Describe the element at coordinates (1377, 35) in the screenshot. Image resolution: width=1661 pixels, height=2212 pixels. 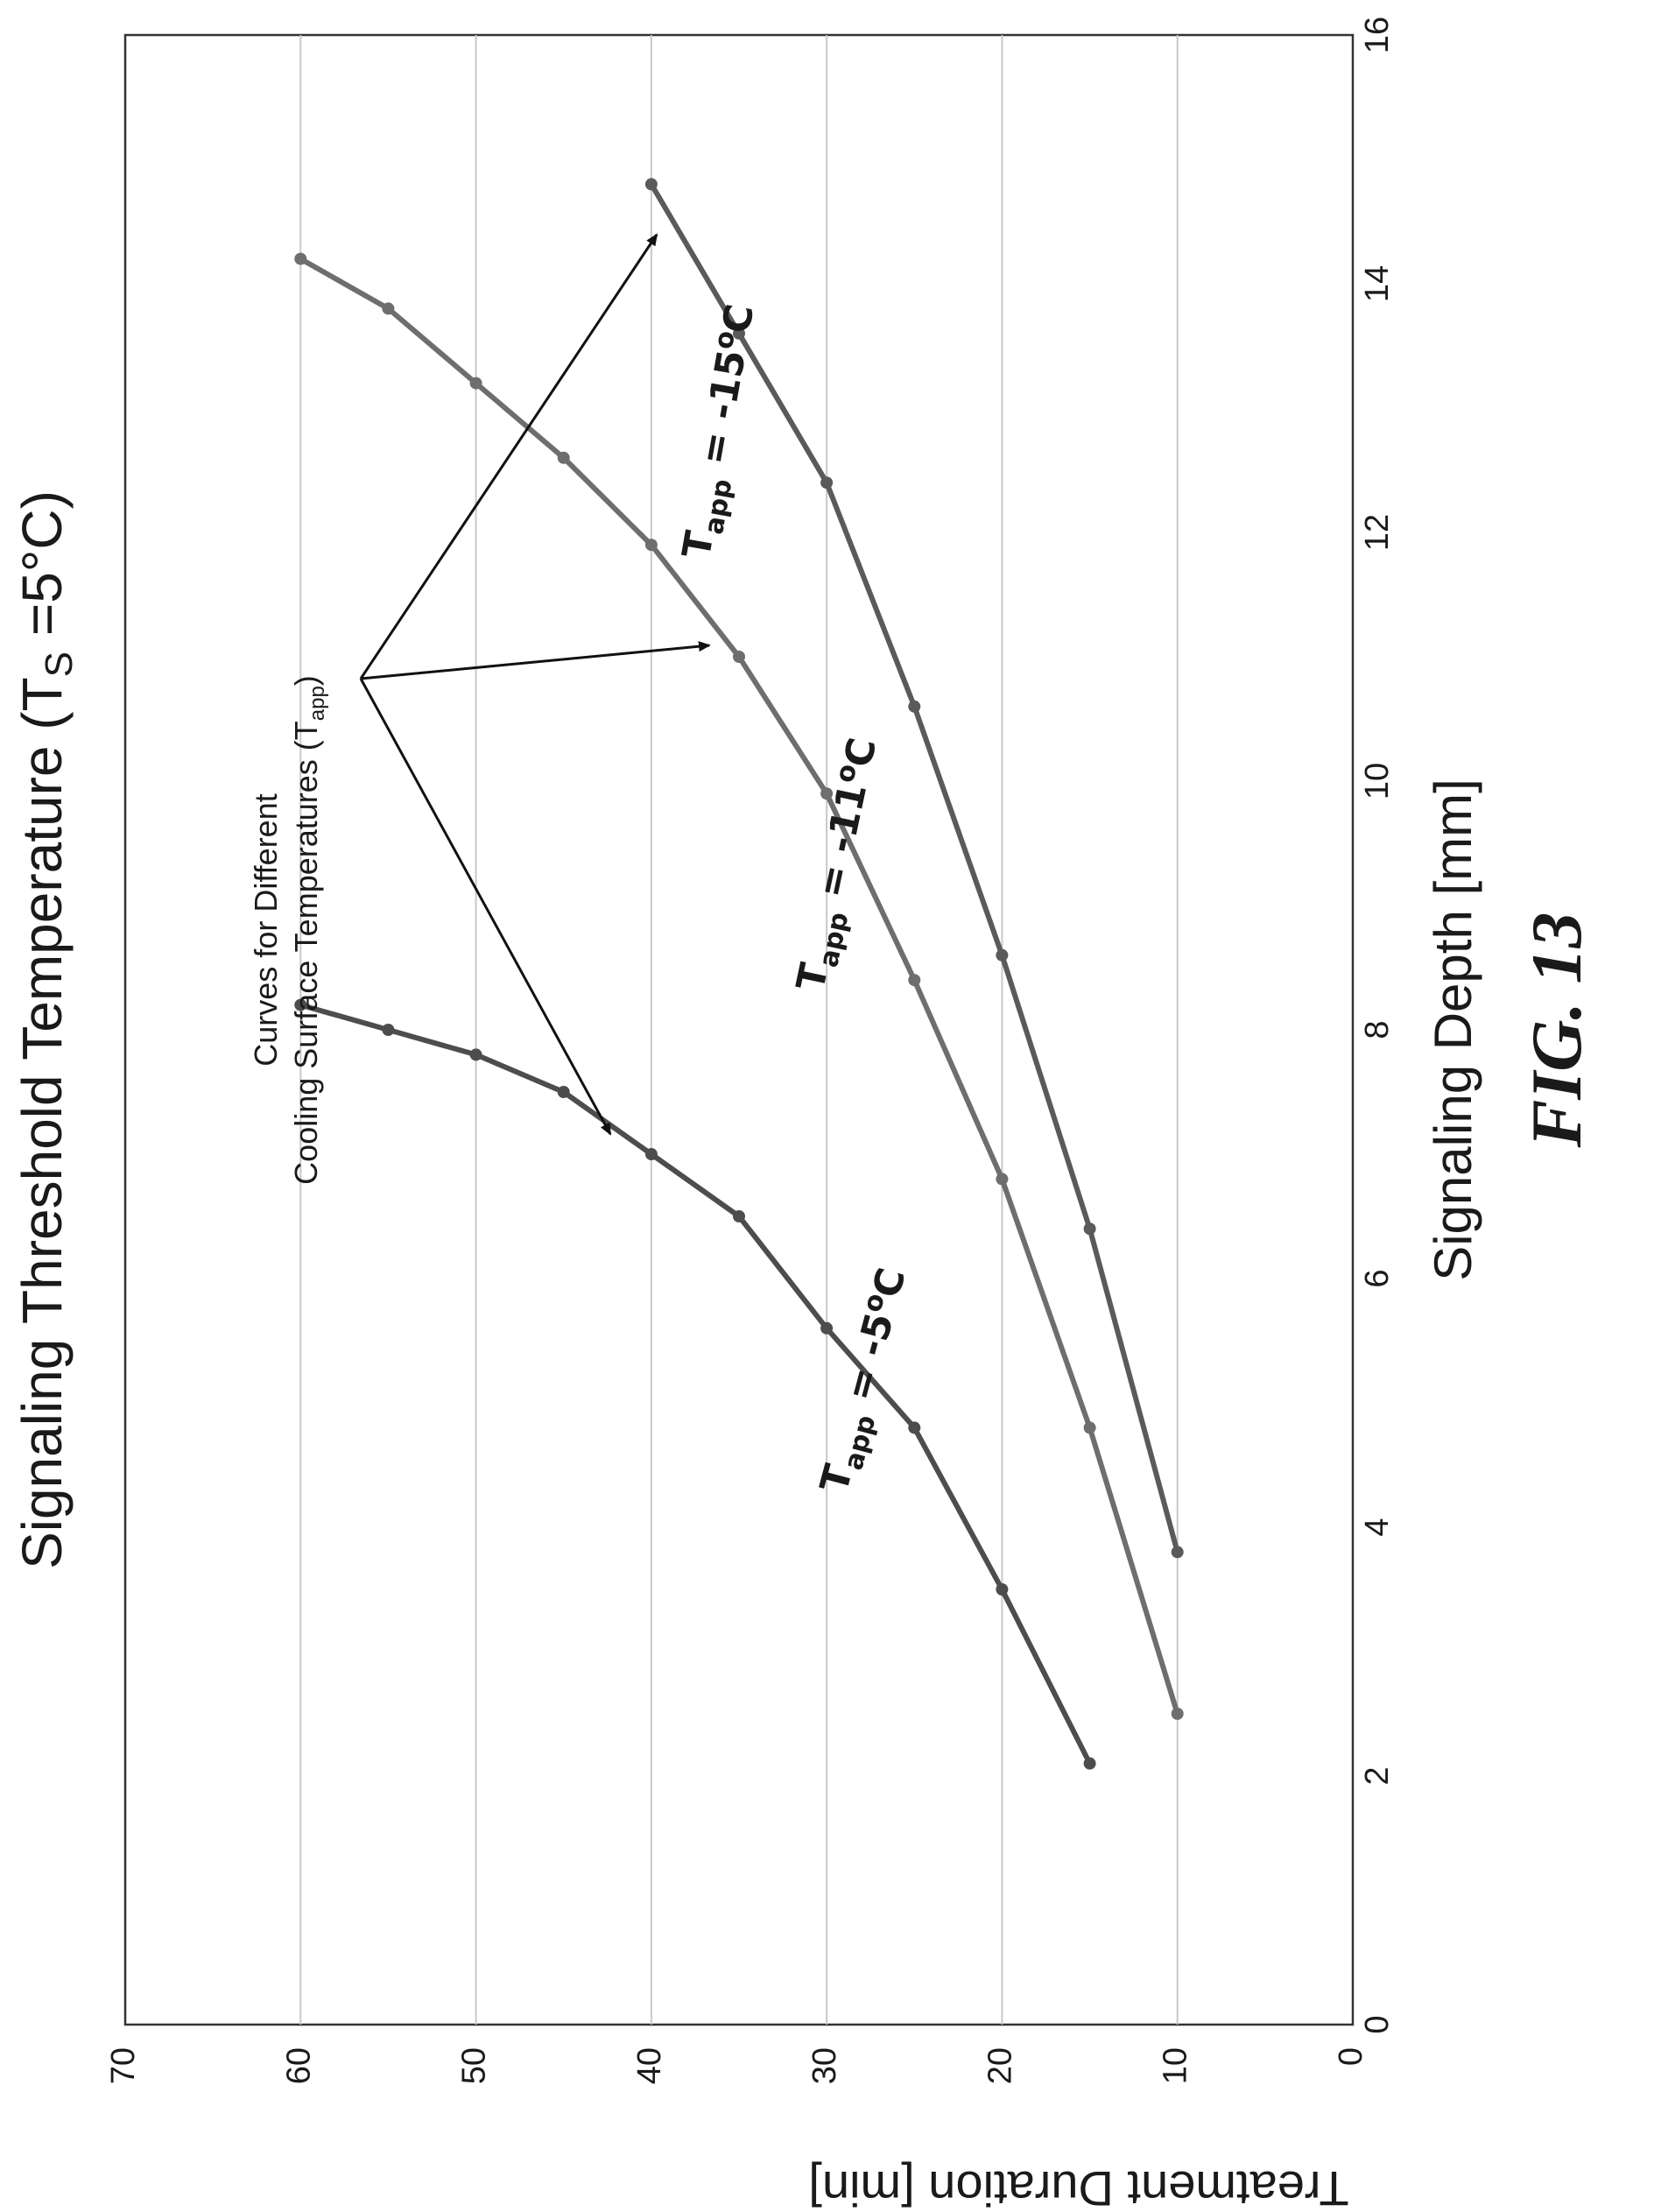
I see `x-tick-label-8: 16` at that location.